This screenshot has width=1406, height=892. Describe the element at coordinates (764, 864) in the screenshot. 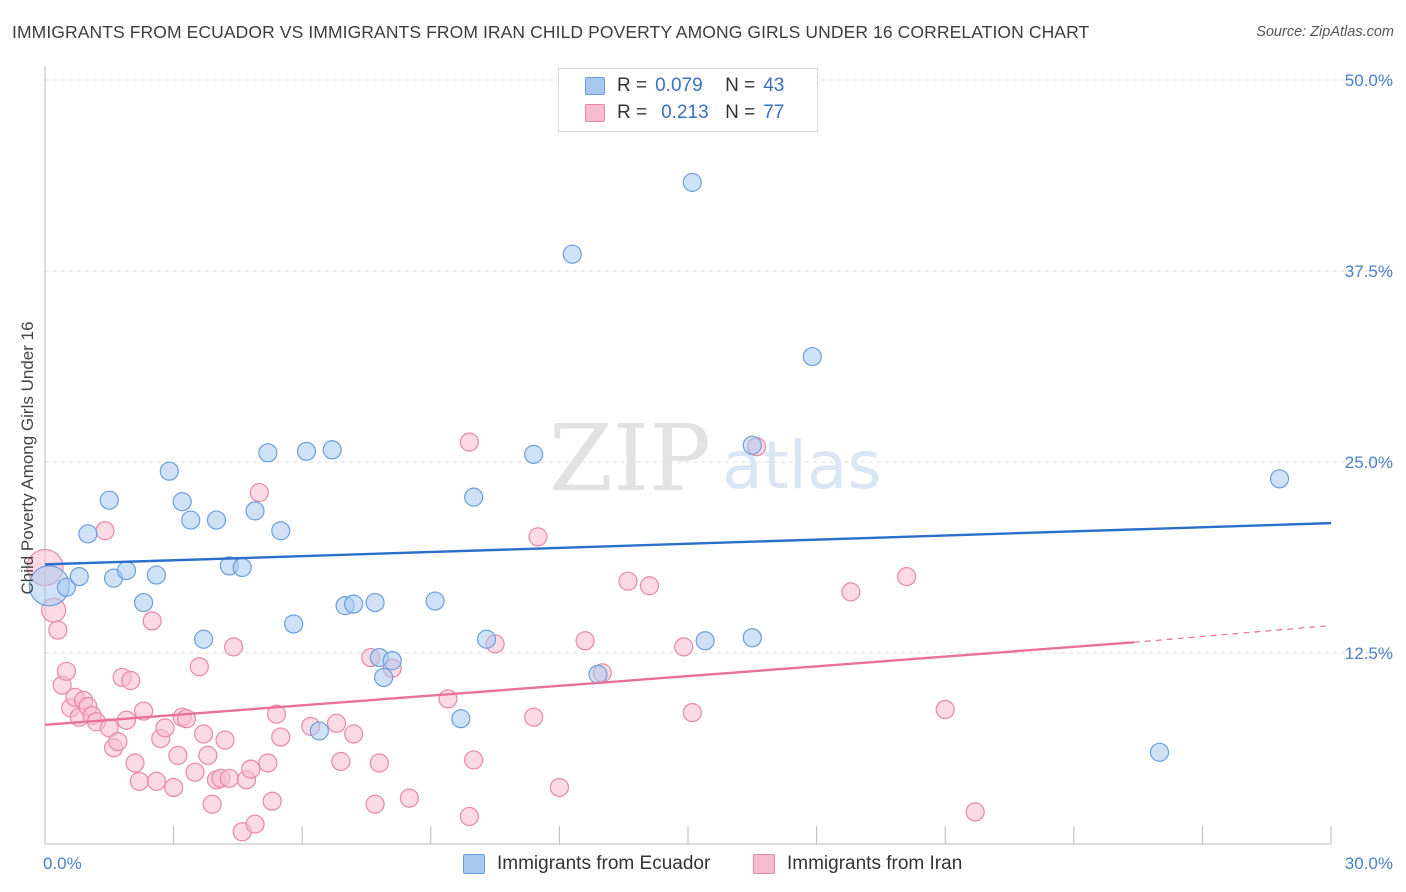

I see `bottom-legend-swatch-iran` at that location.